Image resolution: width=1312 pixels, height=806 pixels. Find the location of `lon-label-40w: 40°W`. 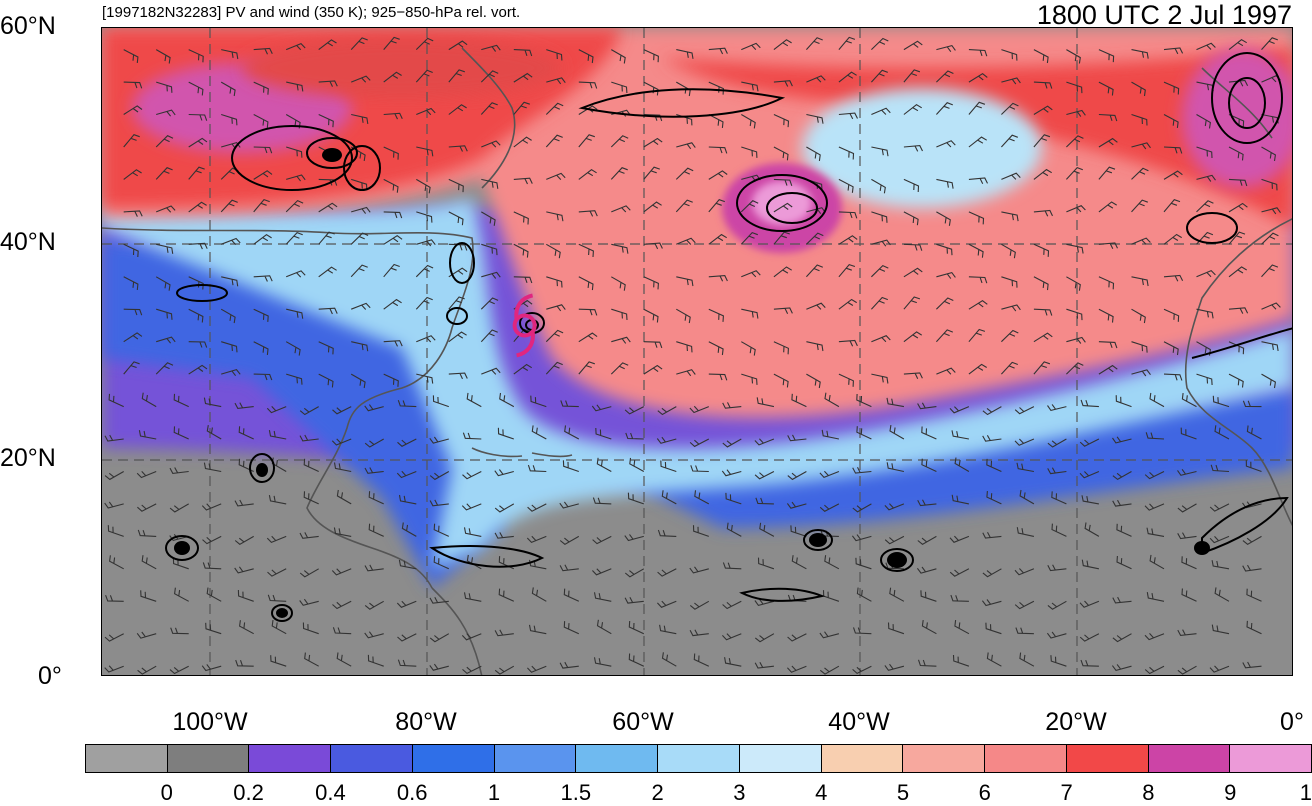

lon-label-40w: 40°W is located at coordinates (859, 722).